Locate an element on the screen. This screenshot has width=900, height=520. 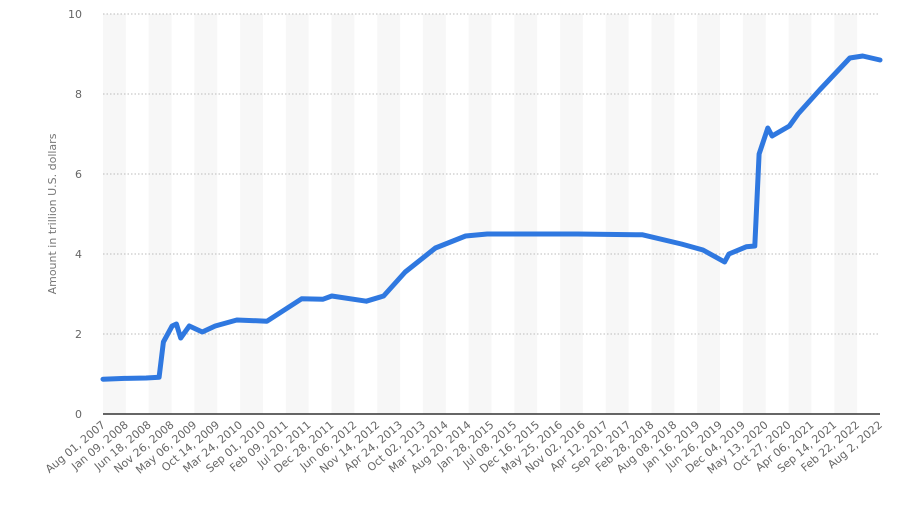
y-axis-label: Amount in trillion U.S. dollars is located at coordinates (52, 213).